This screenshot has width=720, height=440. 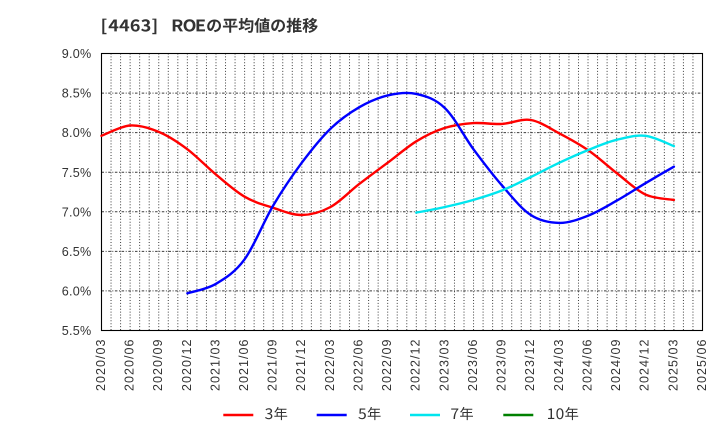 I want to click on svg-text: 2022/12, so click(x=416, y=364).